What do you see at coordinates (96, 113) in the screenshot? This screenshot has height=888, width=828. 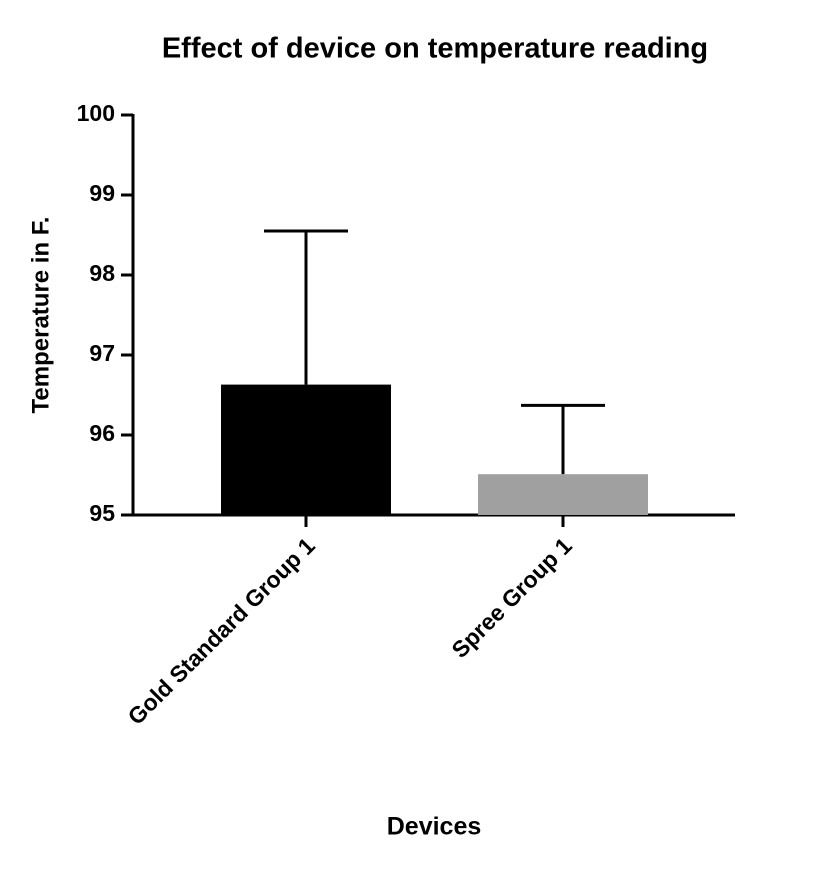 I see `y-tick-label: 100` at bounding box center [96, 113].